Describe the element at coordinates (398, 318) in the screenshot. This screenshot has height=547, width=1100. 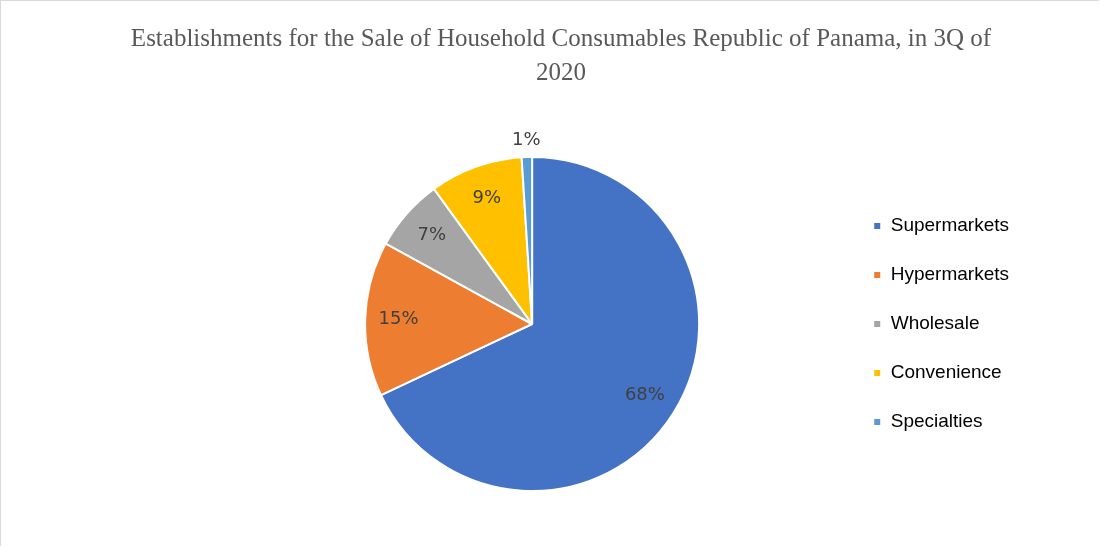
I see `data-label: 15%` at that location.